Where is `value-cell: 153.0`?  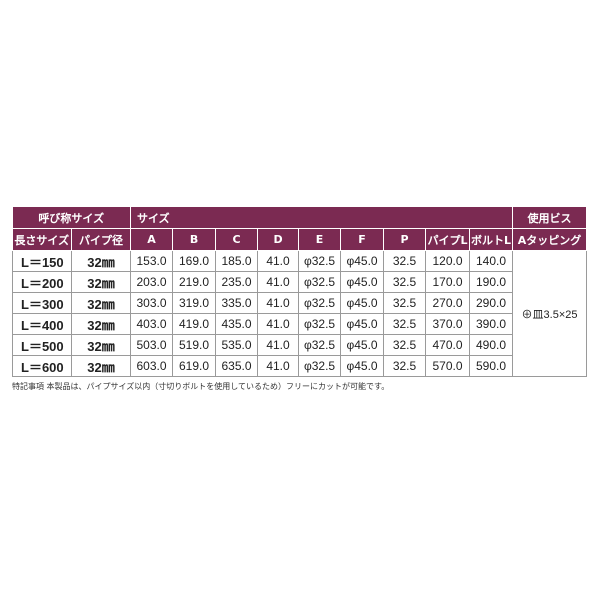 value-cell: 153.0 is located at coordinates (152, 261).